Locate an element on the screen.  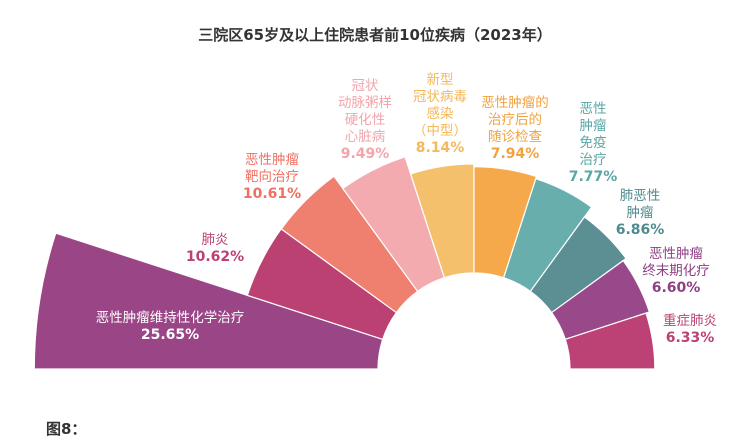
segment-label-line: 心脏病 is located at coordinates (365, 137).